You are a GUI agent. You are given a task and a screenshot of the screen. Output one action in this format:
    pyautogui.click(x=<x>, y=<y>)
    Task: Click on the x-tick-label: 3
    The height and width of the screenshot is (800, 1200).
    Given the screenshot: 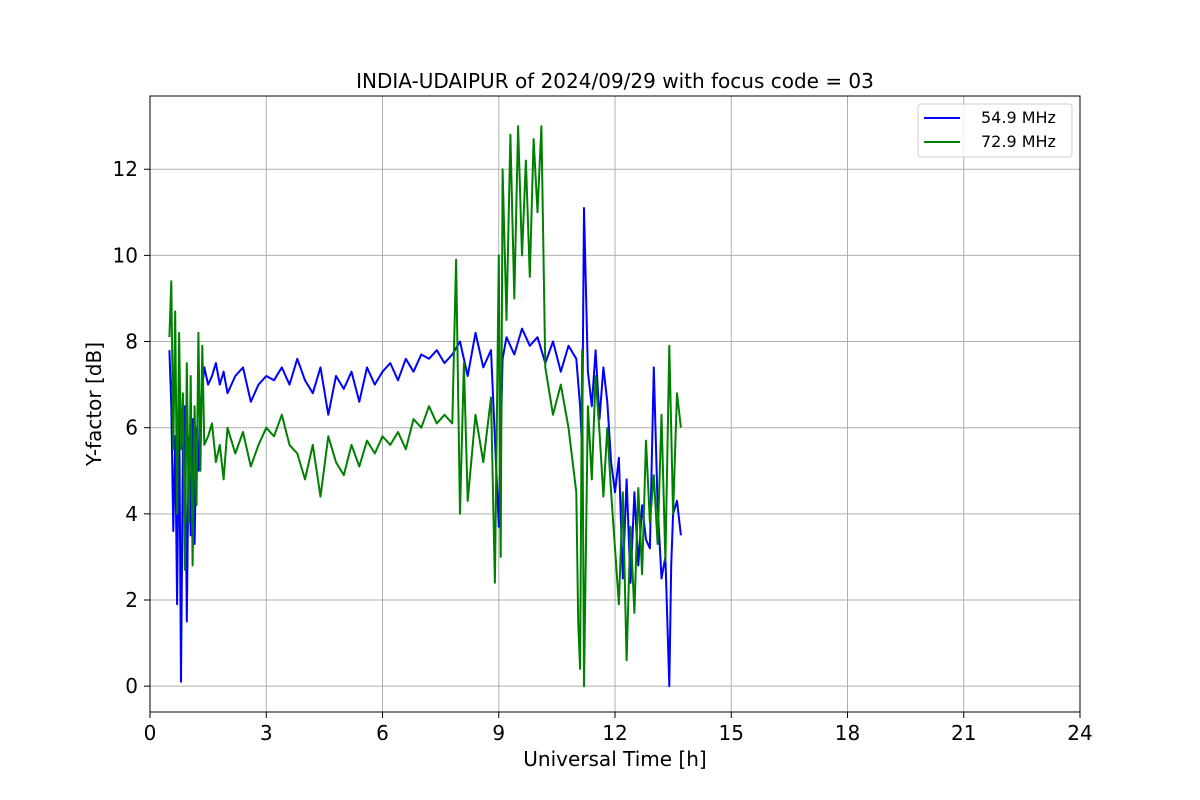 What is the action you would take?
    pyautogui.click(x=266, y=733)
    